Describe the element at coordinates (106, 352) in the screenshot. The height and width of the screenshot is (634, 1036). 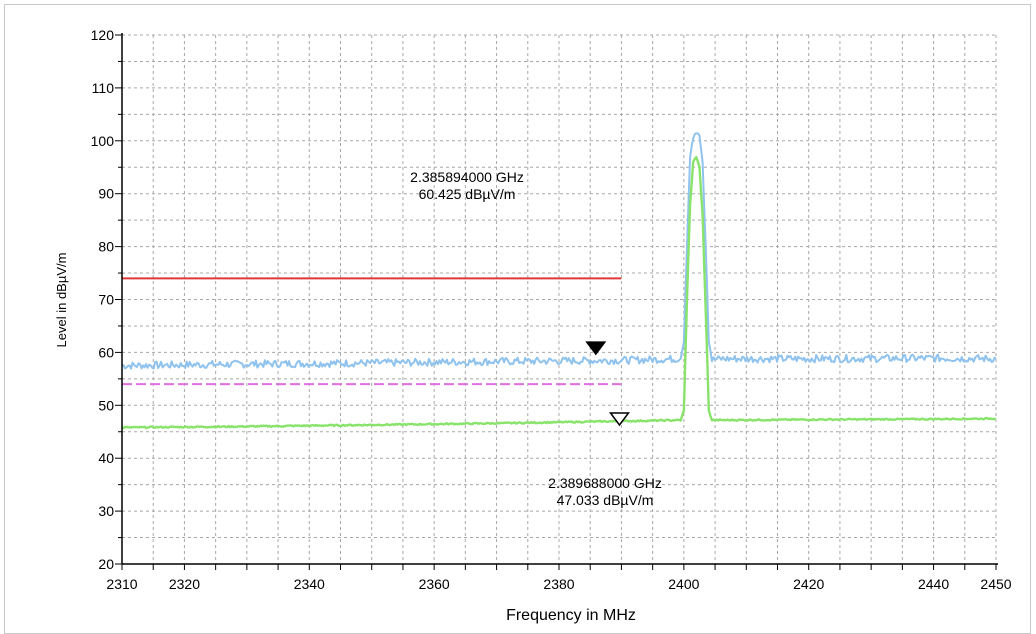
I see `y-tick-label: 60` at that location.